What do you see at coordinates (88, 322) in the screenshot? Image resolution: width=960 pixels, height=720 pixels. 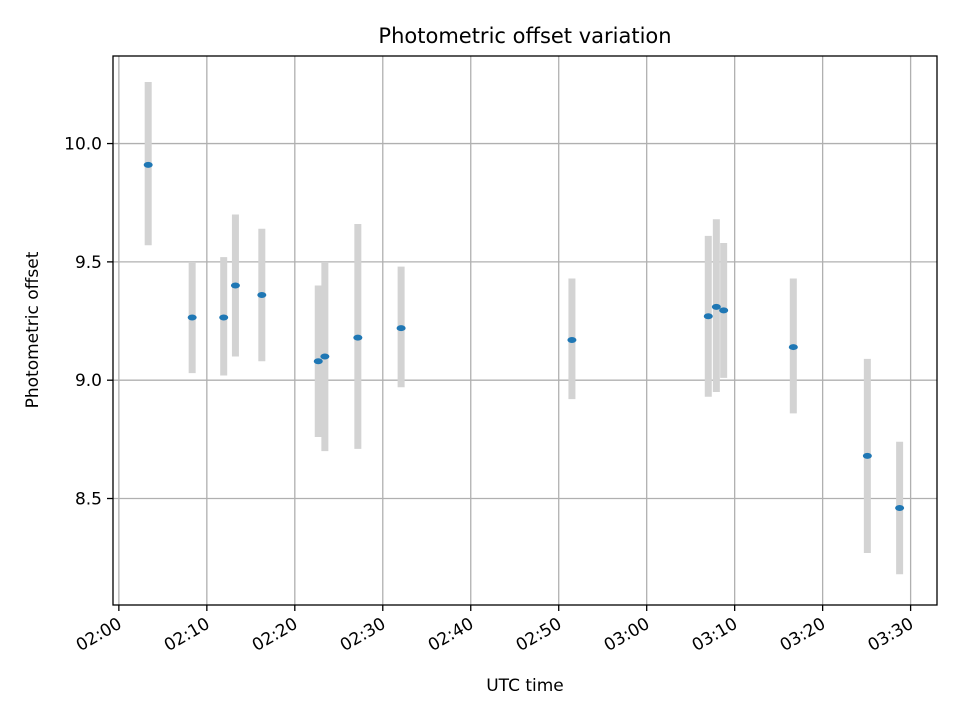 I see `y-axis-ticks: 8.5 9.0 9.5 10.0` at bounding box center [88, 322].